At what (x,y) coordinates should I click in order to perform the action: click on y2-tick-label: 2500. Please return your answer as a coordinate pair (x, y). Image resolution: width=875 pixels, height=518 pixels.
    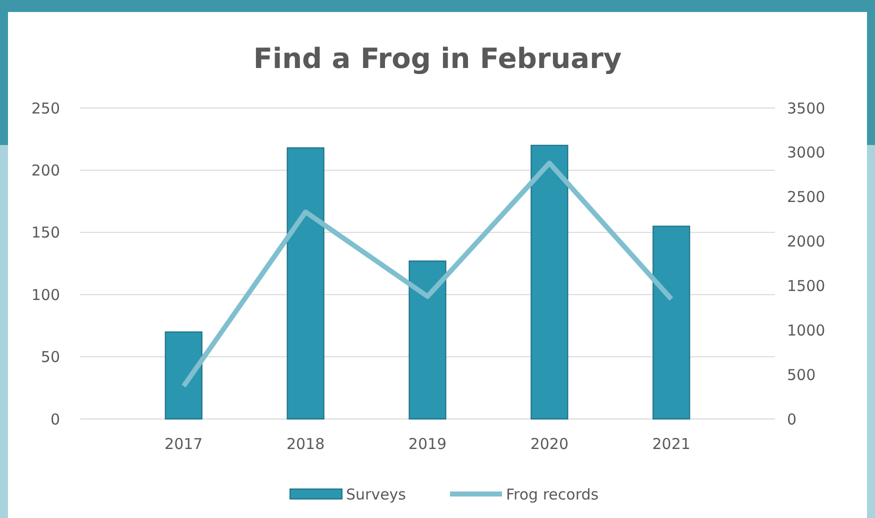
    Looking at the image, I should click on (806, 197).